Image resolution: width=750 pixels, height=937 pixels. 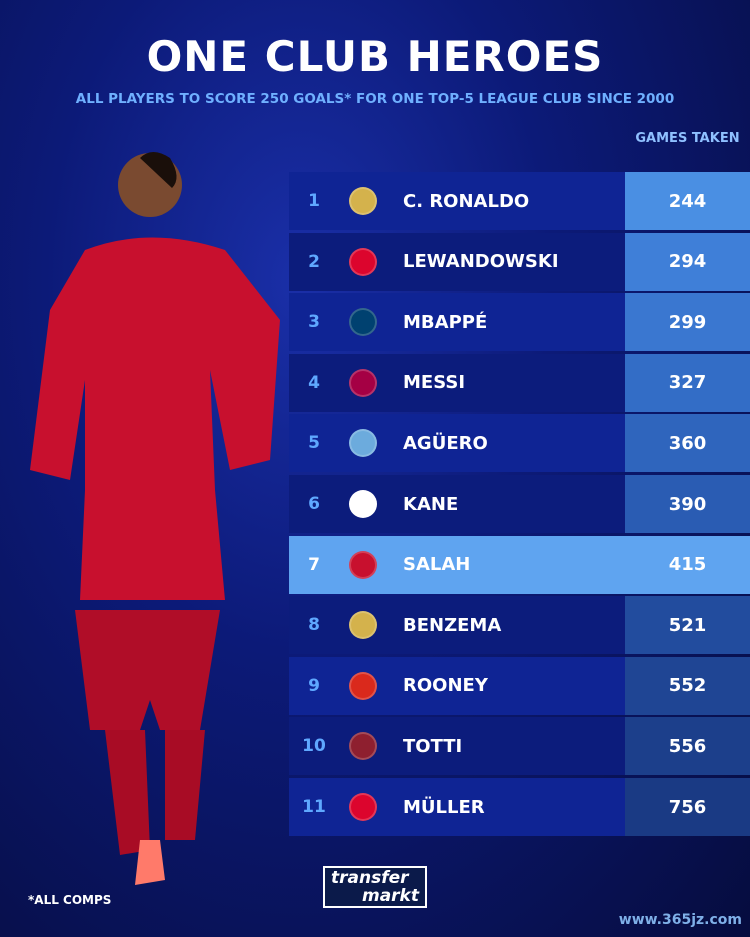 What do you see at coordinates (452, 625) in the screenshot?
I see `player-name: BENZEMA` at bounding box center [452, 625].